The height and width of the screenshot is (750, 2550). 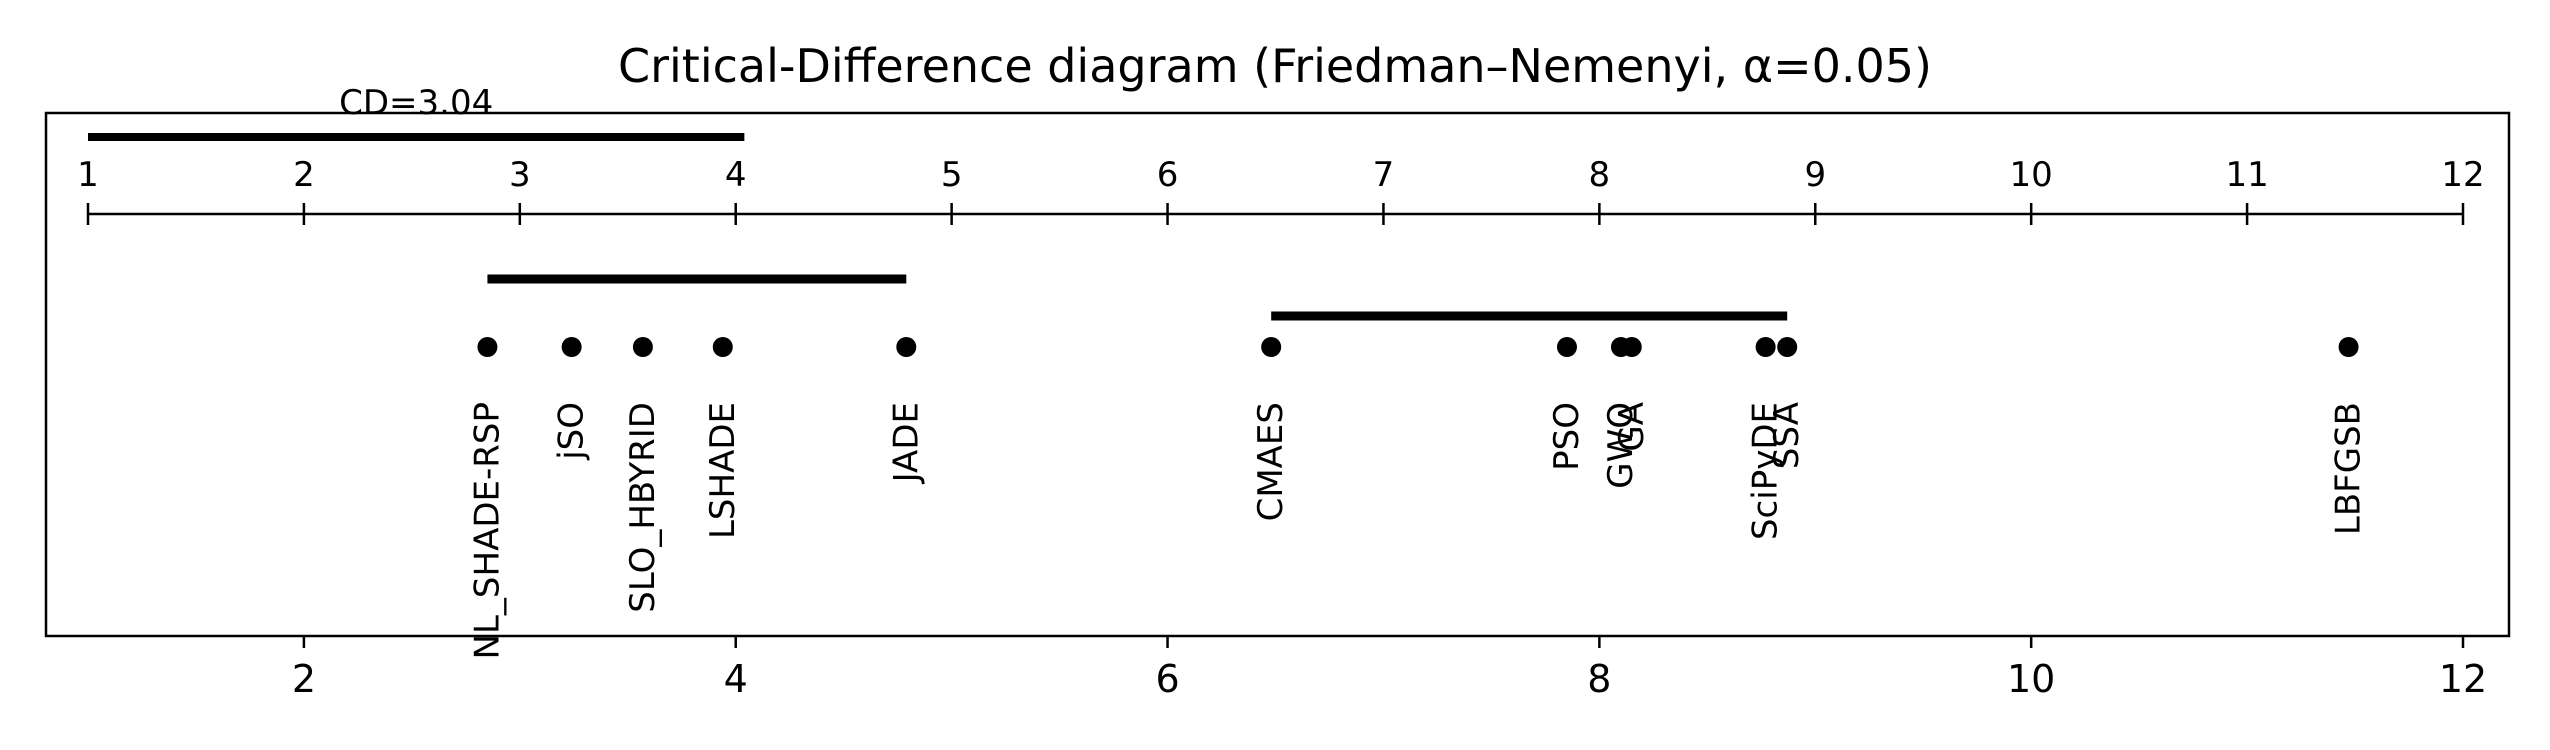 I want to click on cd-label: CD=3.04, so click(x=416, y=103).